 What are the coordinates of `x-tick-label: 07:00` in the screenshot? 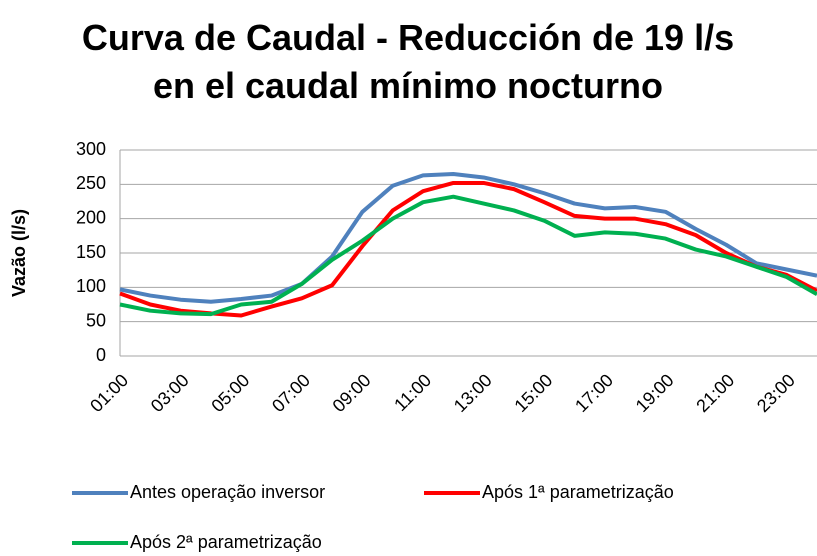 It's located at (291, 393).